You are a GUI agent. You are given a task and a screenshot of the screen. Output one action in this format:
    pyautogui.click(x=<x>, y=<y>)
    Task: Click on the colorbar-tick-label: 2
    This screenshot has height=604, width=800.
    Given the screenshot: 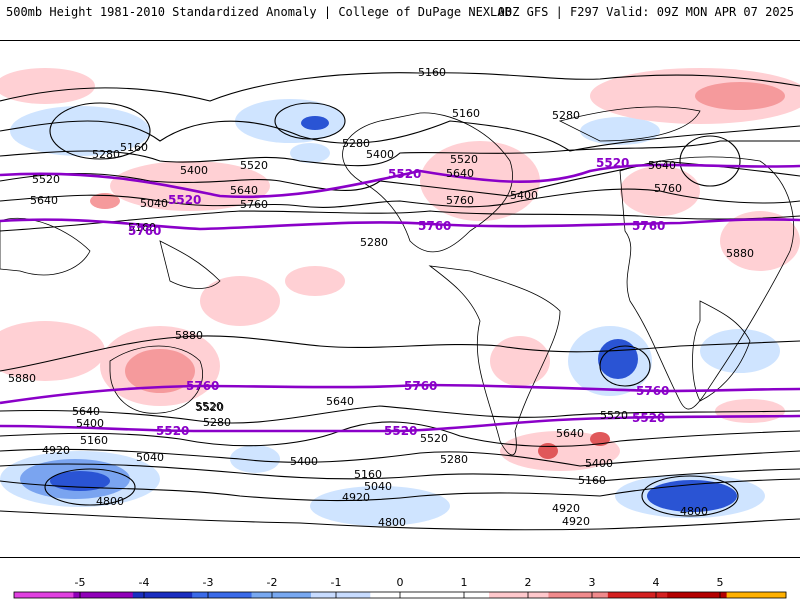 What is the action you would take?
    pyautogui.click(x=528, y=582)
    